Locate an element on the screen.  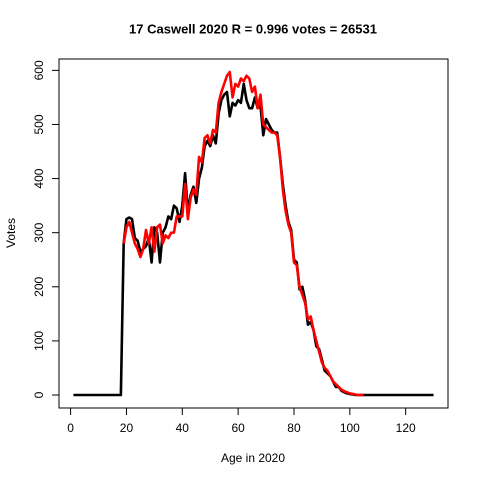
y-tick-label: 300 is located at coordinates (39, 232).